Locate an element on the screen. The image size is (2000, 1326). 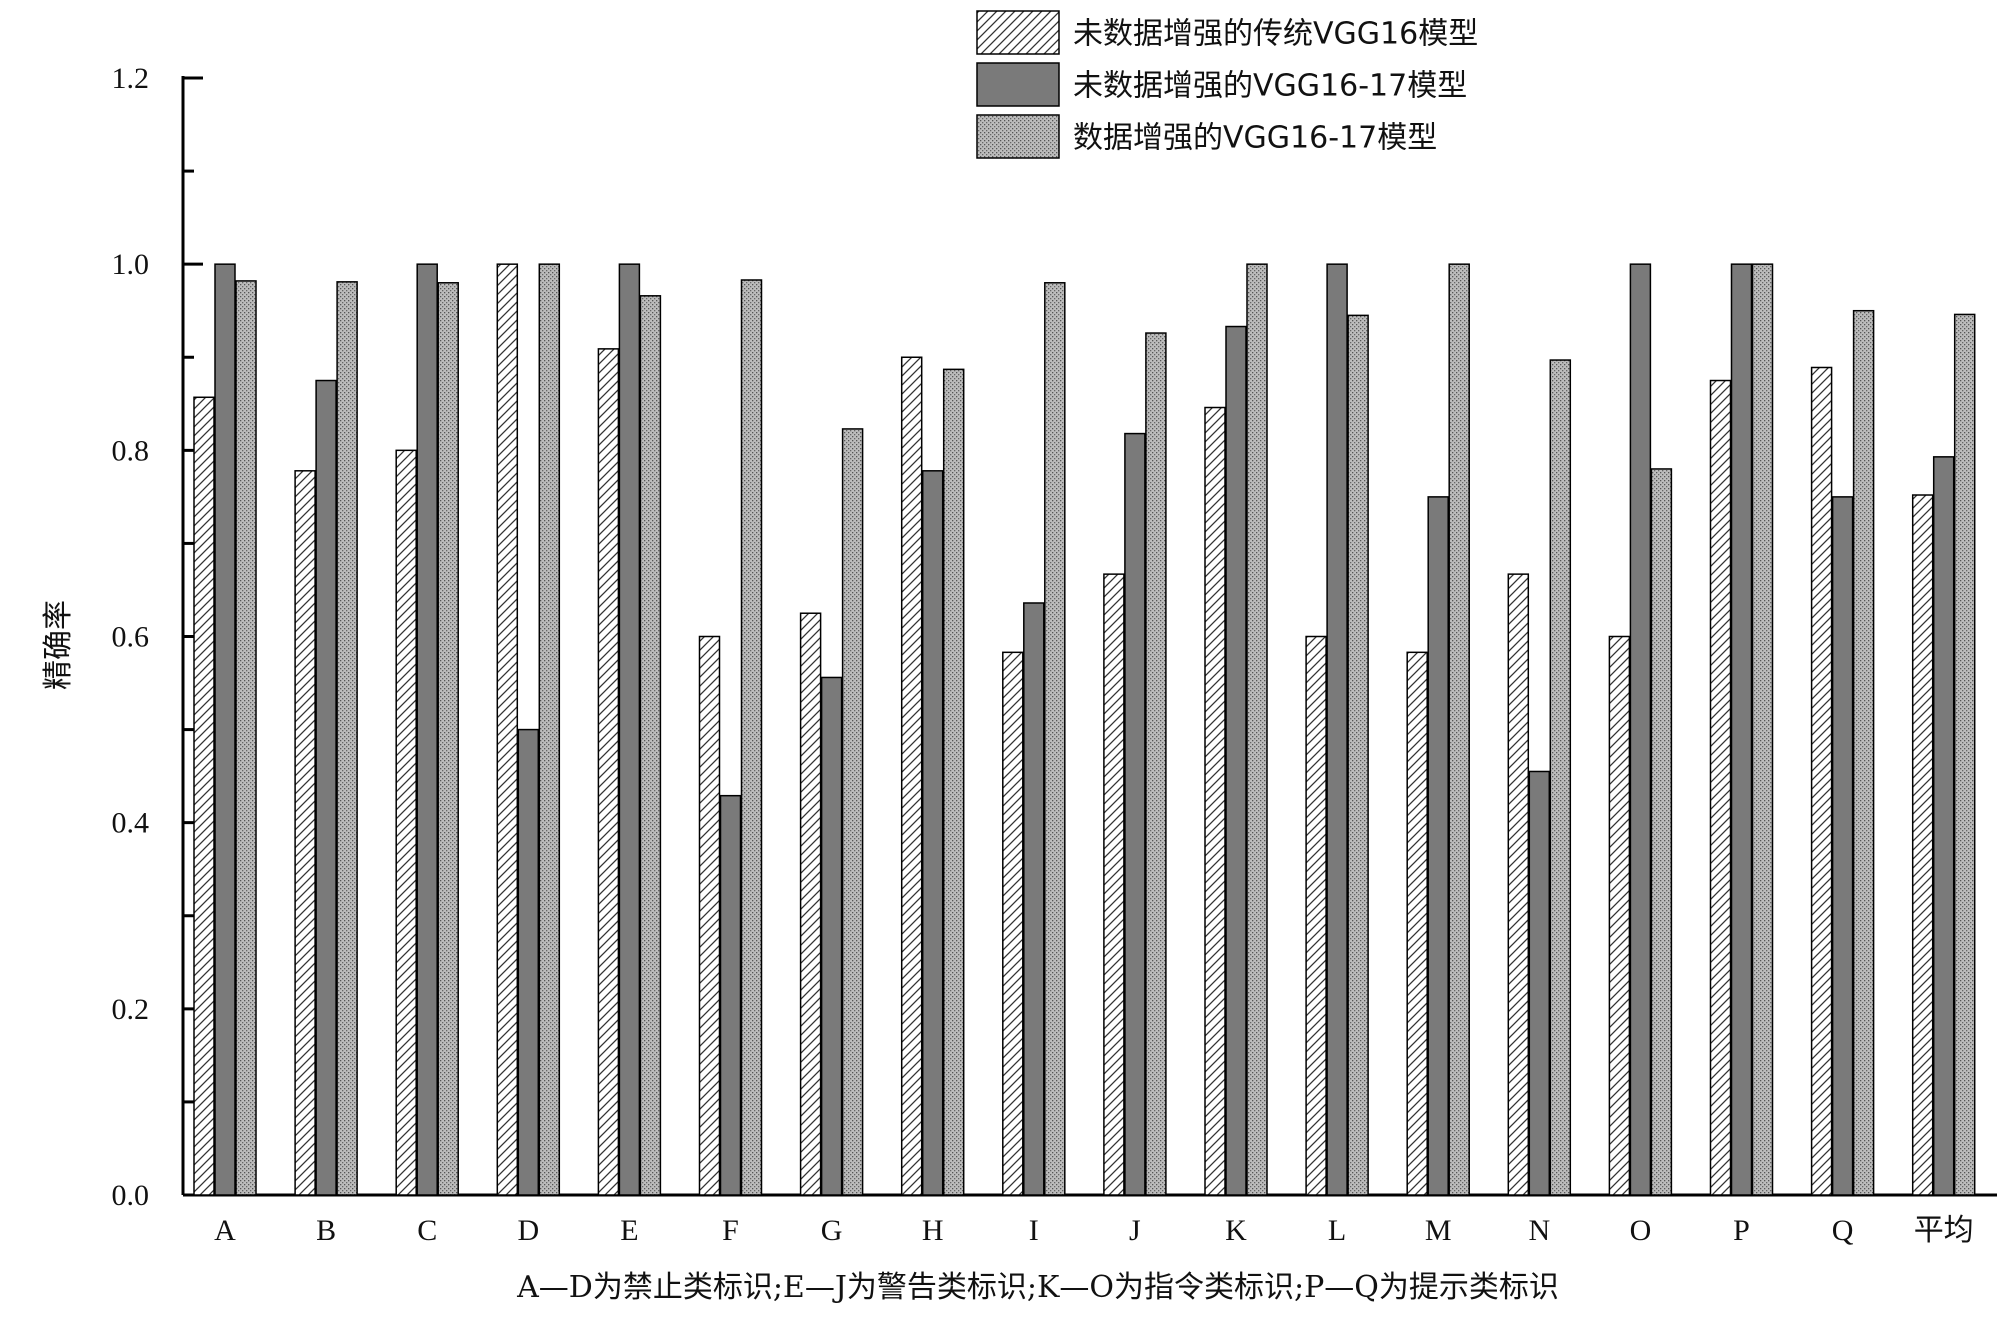
bar-2-M is located at coordinates (1438, 846).